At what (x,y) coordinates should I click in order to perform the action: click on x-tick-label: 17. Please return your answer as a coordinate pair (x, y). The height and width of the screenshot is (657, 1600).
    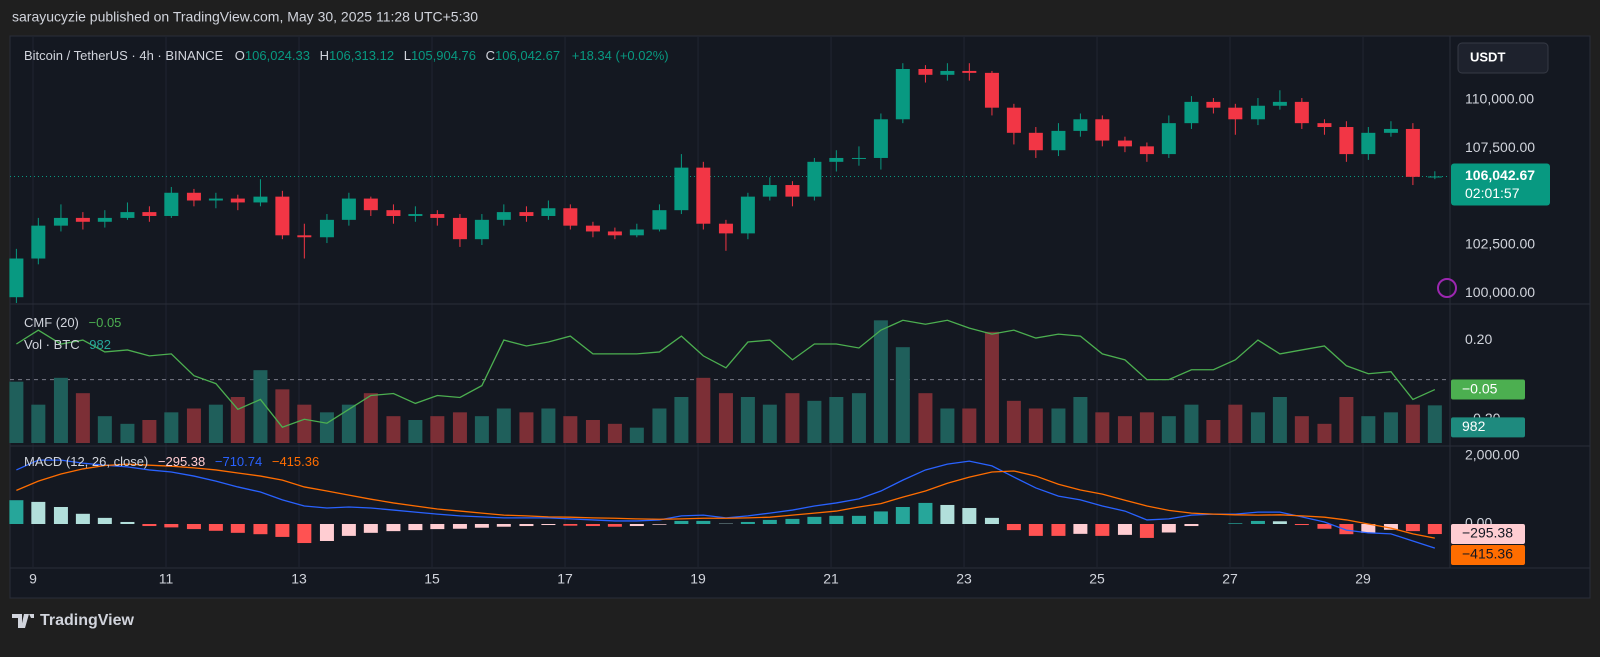
    Looking at the image, I should click on (565, 579).